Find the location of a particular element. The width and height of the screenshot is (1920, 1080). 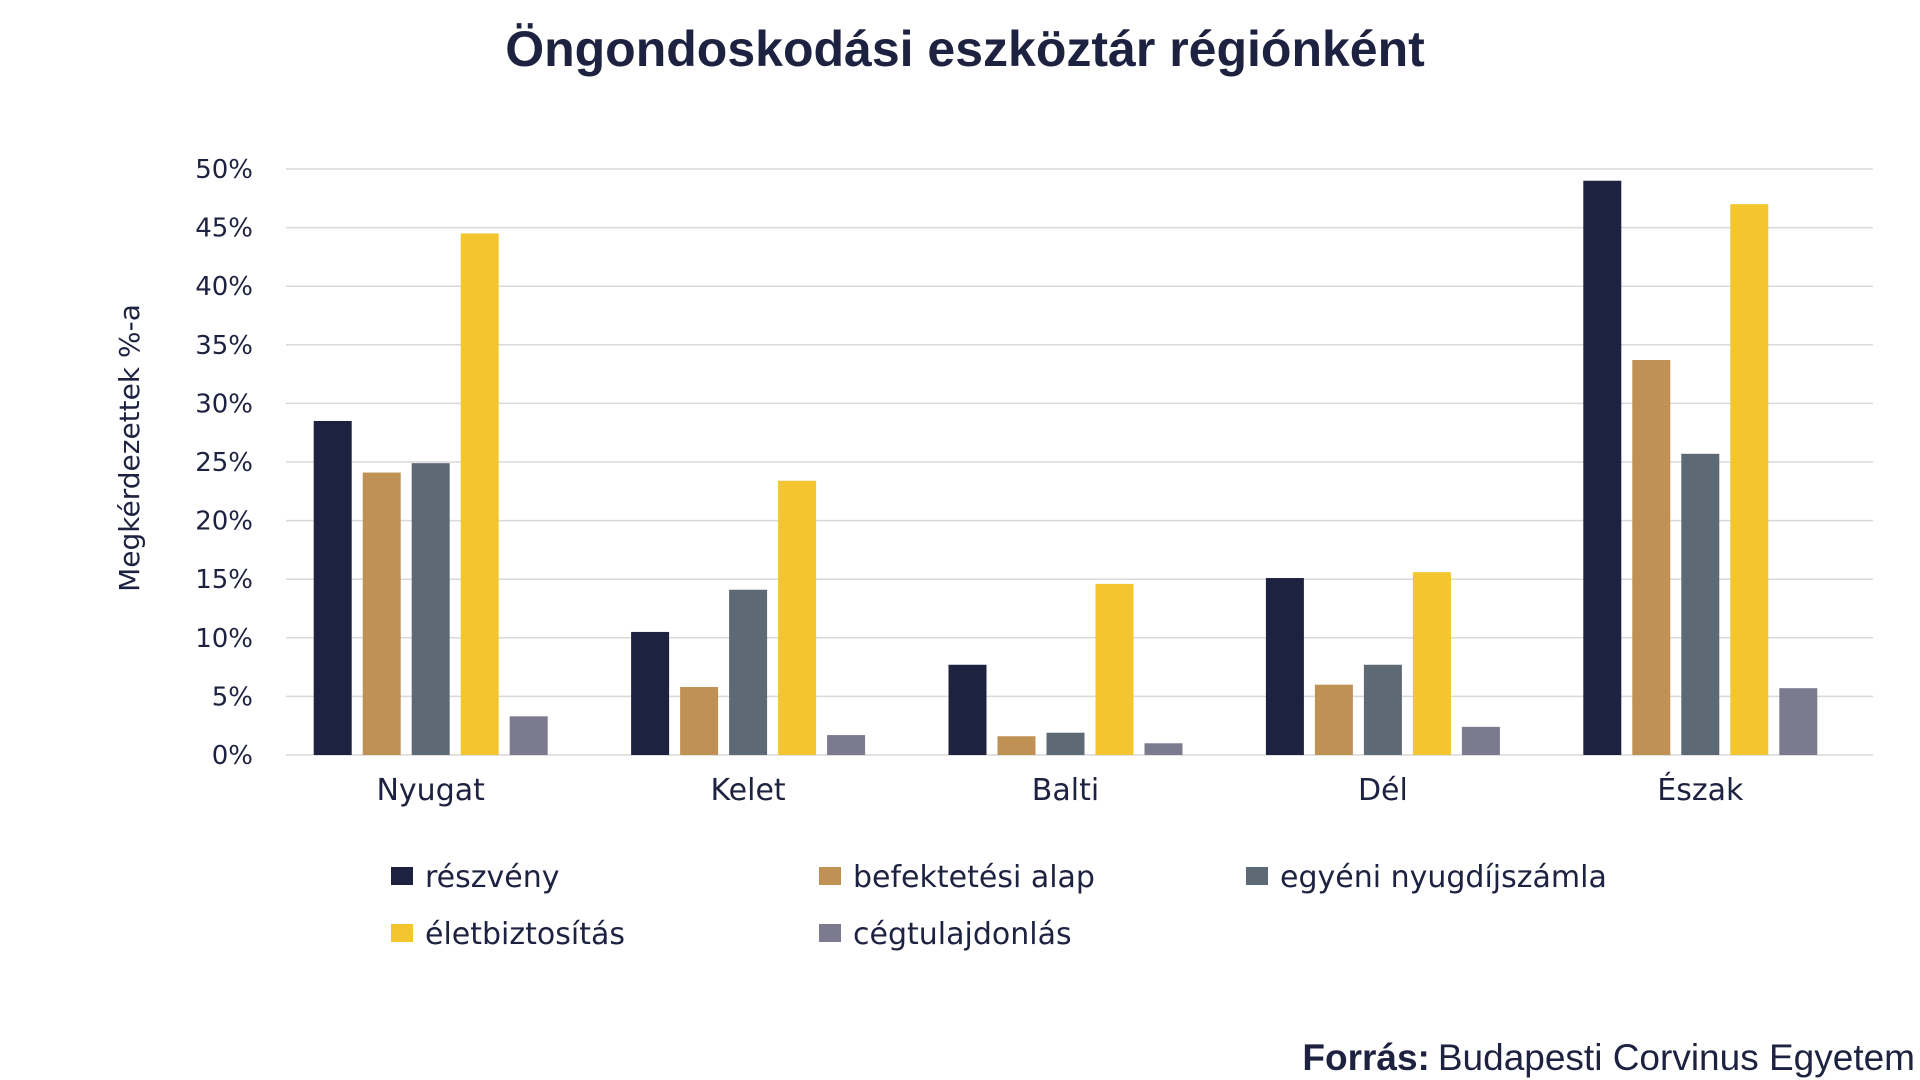

source-text: Budapesti Corvinus Egyetem is located at coordinates (1676, 1057).